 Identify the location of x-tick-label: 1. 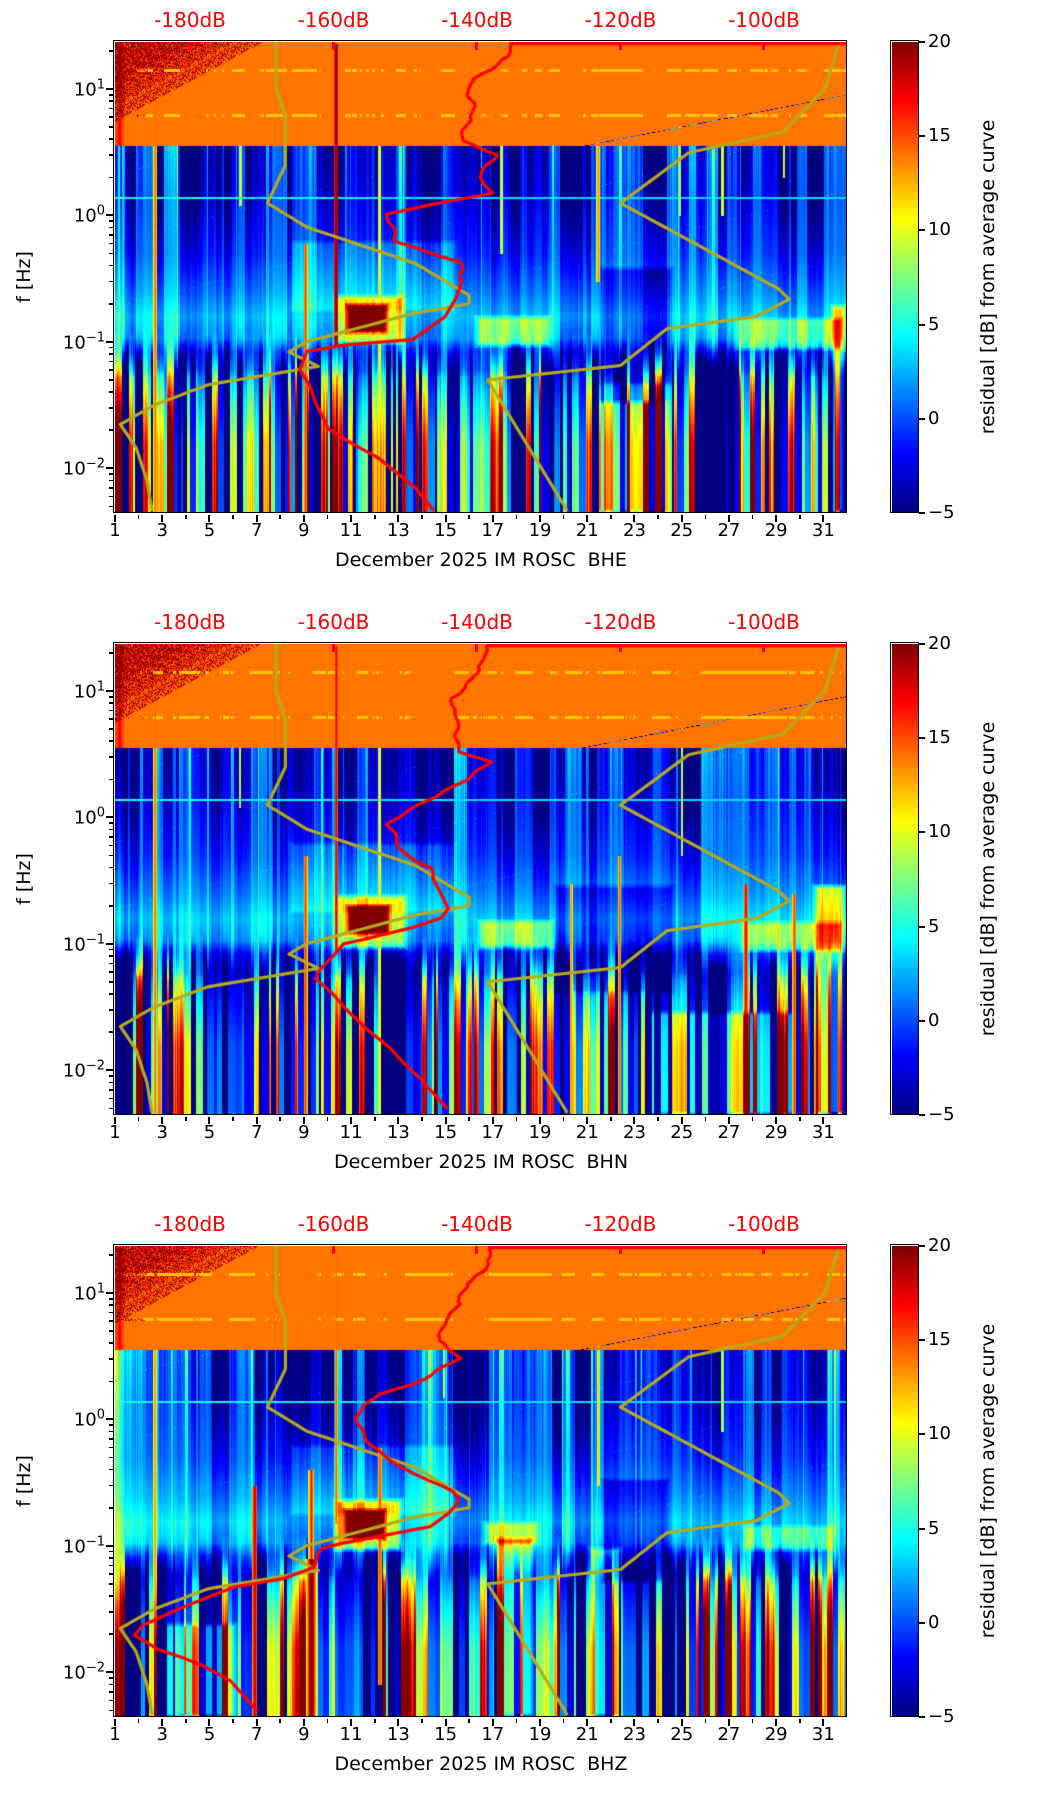
(115, 530).